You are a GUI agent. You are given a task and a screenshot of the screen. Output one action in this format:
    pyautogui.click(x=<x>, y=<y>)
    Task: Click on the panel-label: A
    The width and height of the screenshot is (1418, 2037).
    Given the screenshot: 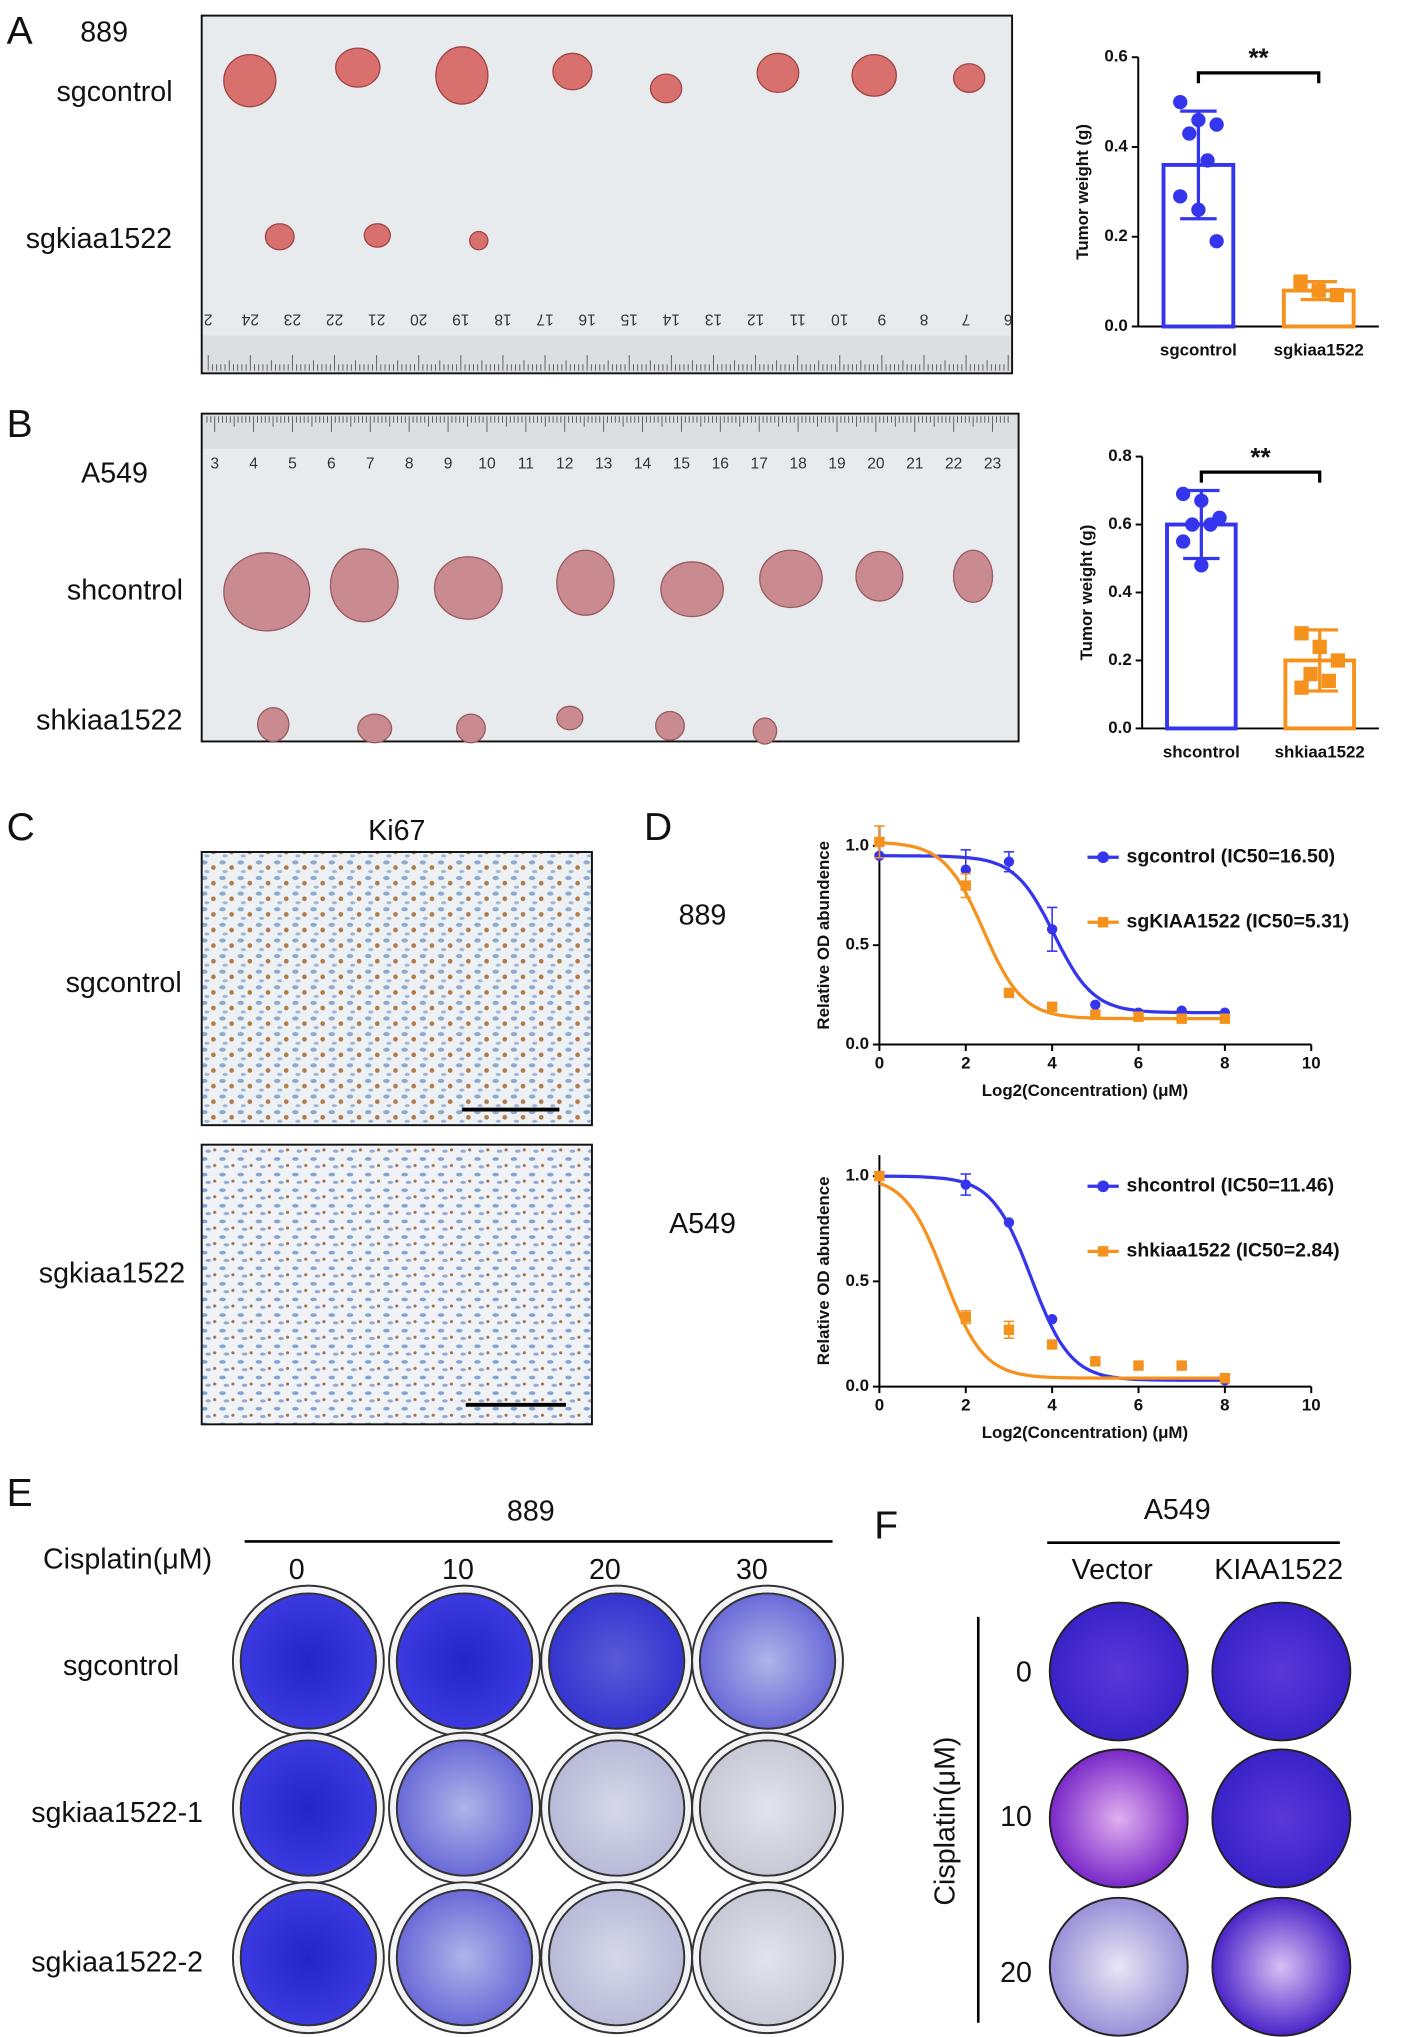 What is the action you would take?
    pyautogui.click(x=20, y=31)
    